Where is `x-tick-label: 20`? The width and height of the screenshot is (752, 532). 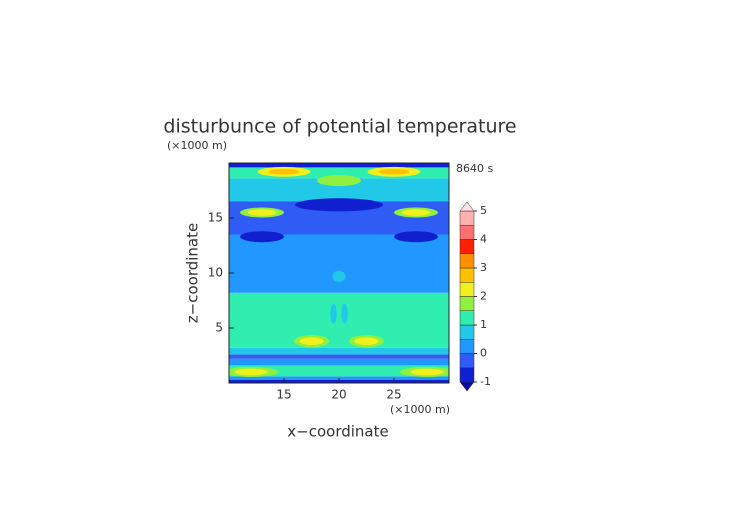 x-tick-label: 20 is located at coordinates (338, 395).